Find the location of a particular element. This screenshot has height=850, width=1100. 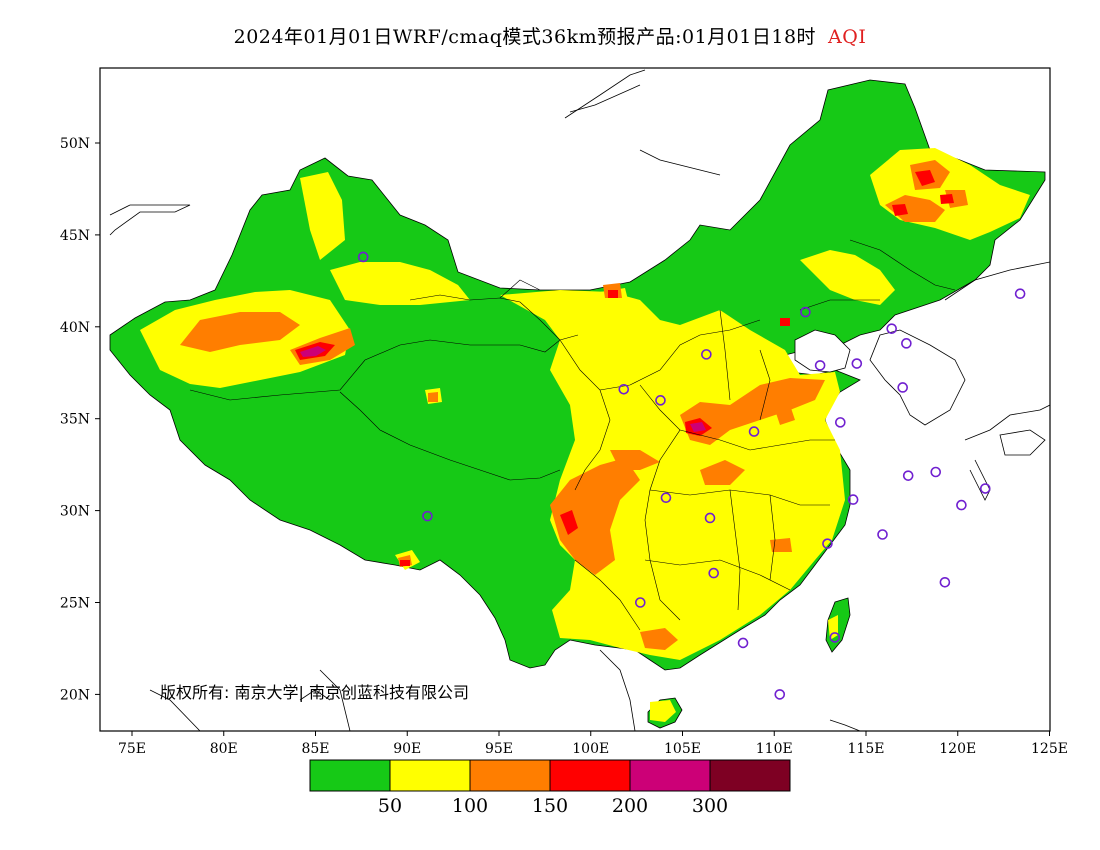

lon-tick-label: 105E is located at coordinates (682, 749).